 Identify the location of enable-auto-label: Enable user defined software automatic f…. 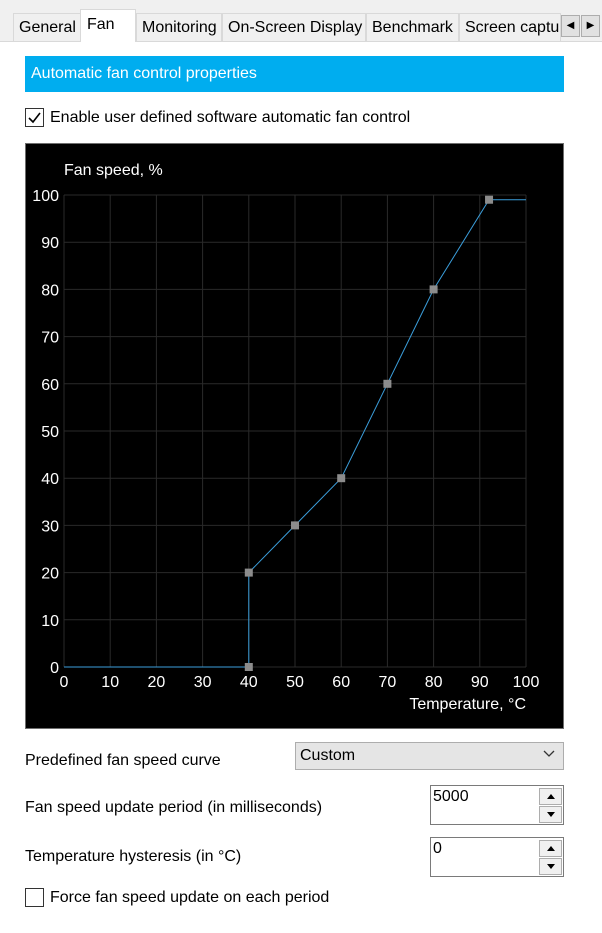
(230, 117).